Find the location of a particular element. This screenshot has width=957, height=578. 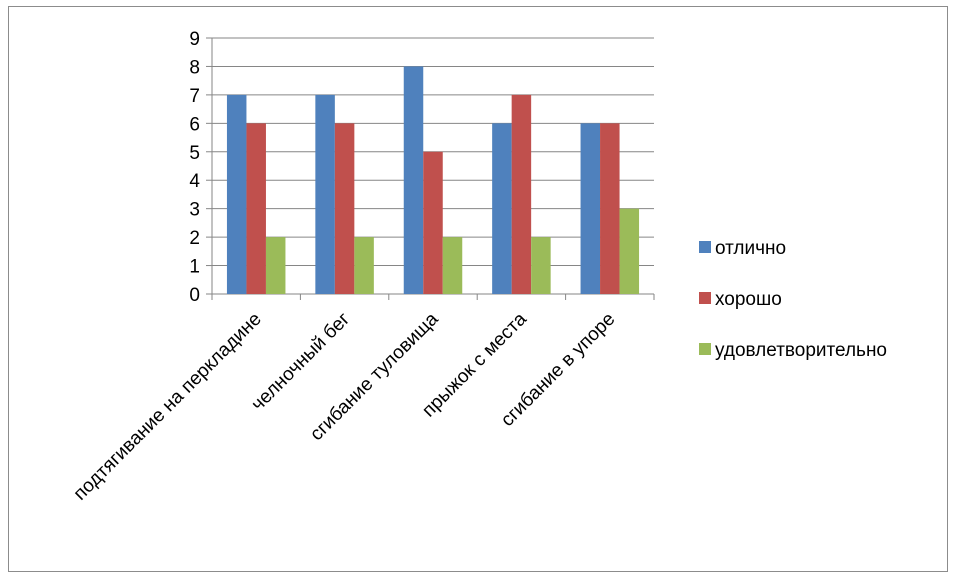

y-tick-label: 1 is located at coordinates (194, 267).